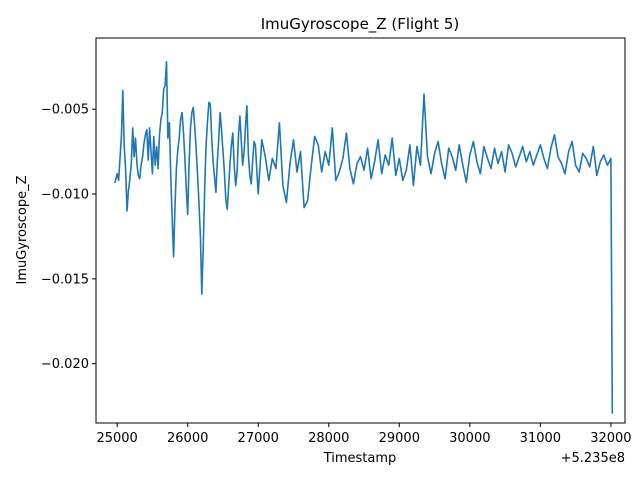 This screenshot has width=640, height=480. What do you see at coordinates (65, 364) in the screenshot?
I see `y-tick-label: −0.020` at bounding box center [65, 364].